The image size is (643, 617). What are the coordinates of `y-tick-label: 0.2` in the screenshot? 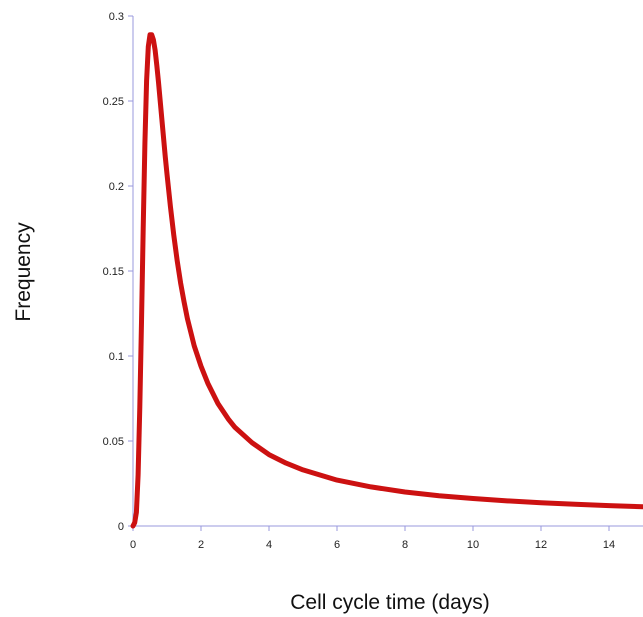 It's located at (116, 187).